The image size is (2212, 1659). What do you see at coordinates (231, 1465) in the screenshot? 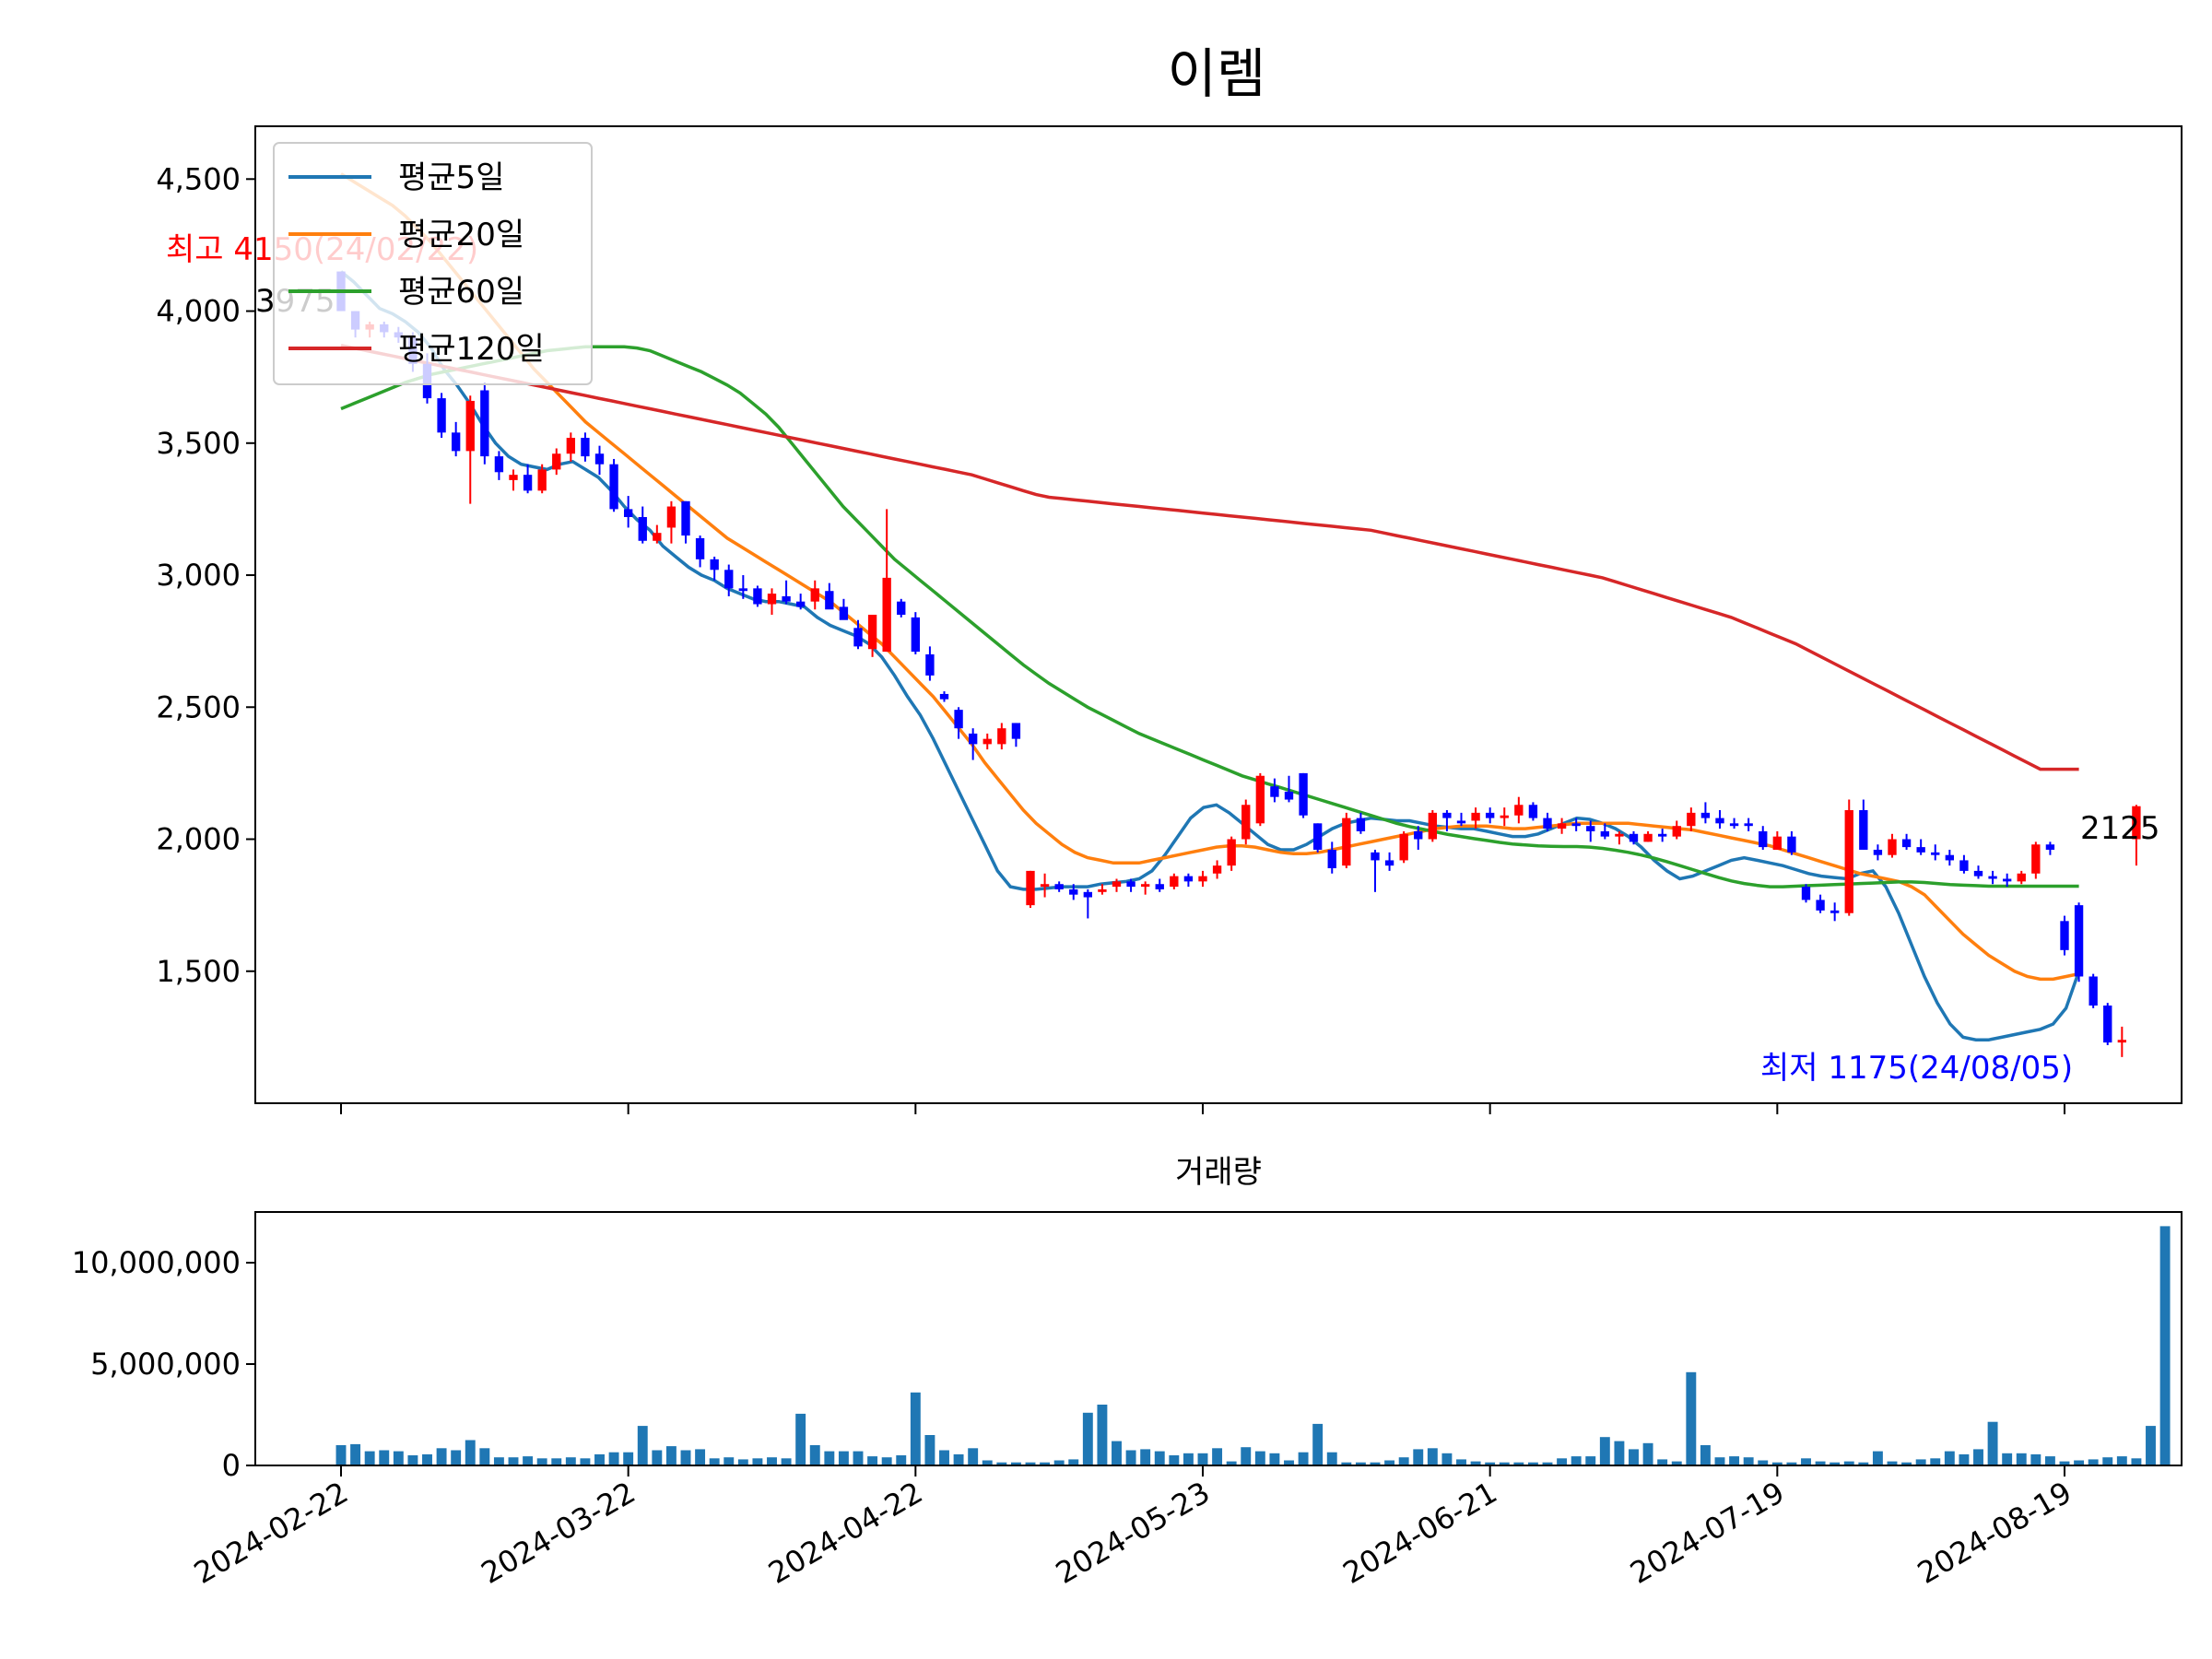
I see `y-tick-label: 0` at bounding box center [231, 1465].